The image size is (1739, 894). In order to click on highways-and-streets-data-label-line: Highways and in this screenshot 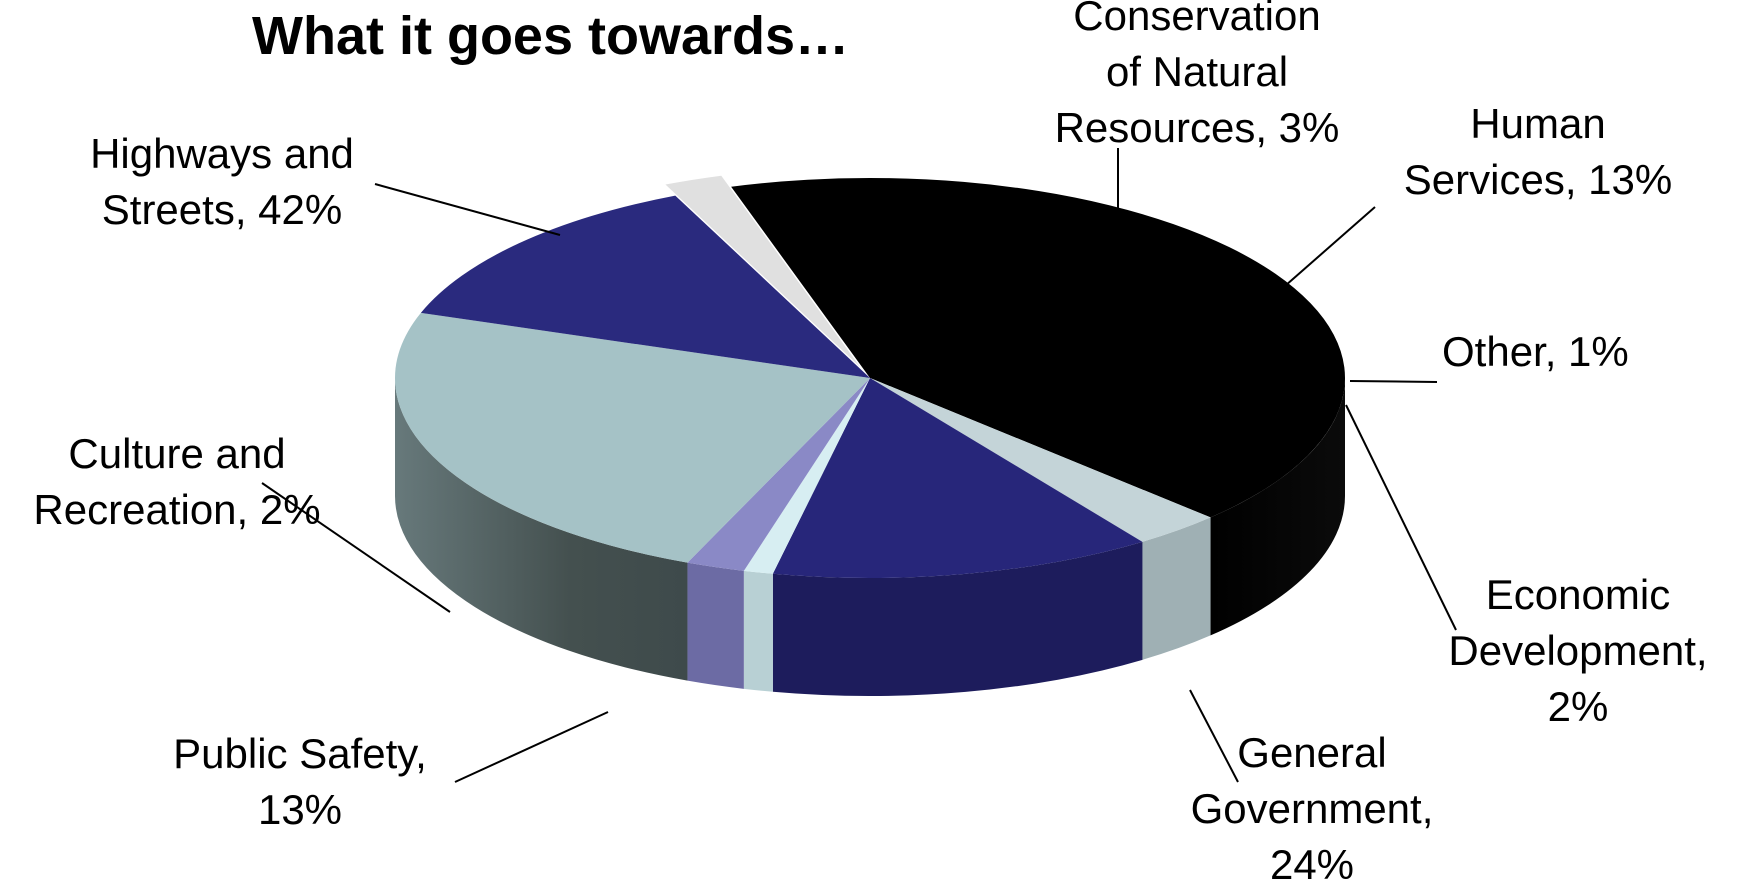, I will do `click(222, 153)`.